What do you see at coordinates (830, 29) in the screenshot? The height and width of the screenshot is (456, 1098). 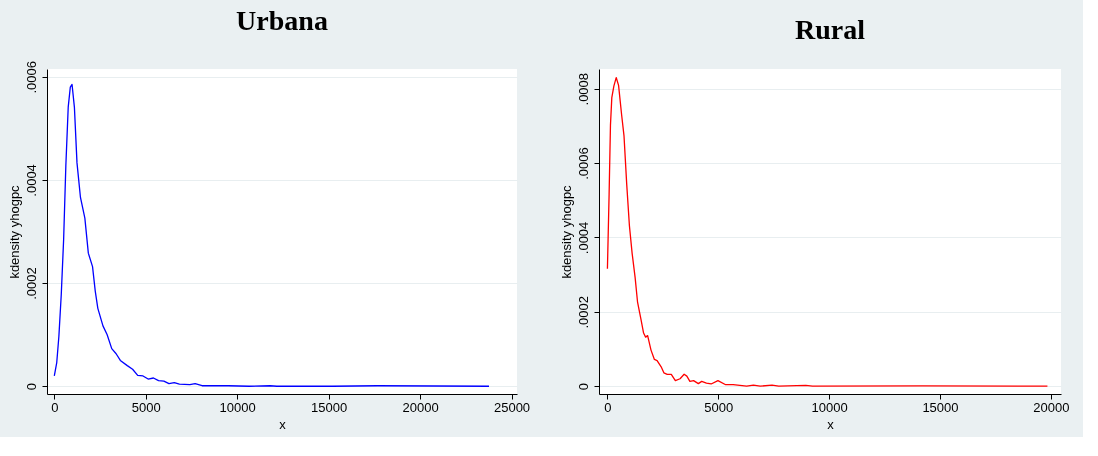 I see `chart-title: Rural` at bounding box center [830, 29].